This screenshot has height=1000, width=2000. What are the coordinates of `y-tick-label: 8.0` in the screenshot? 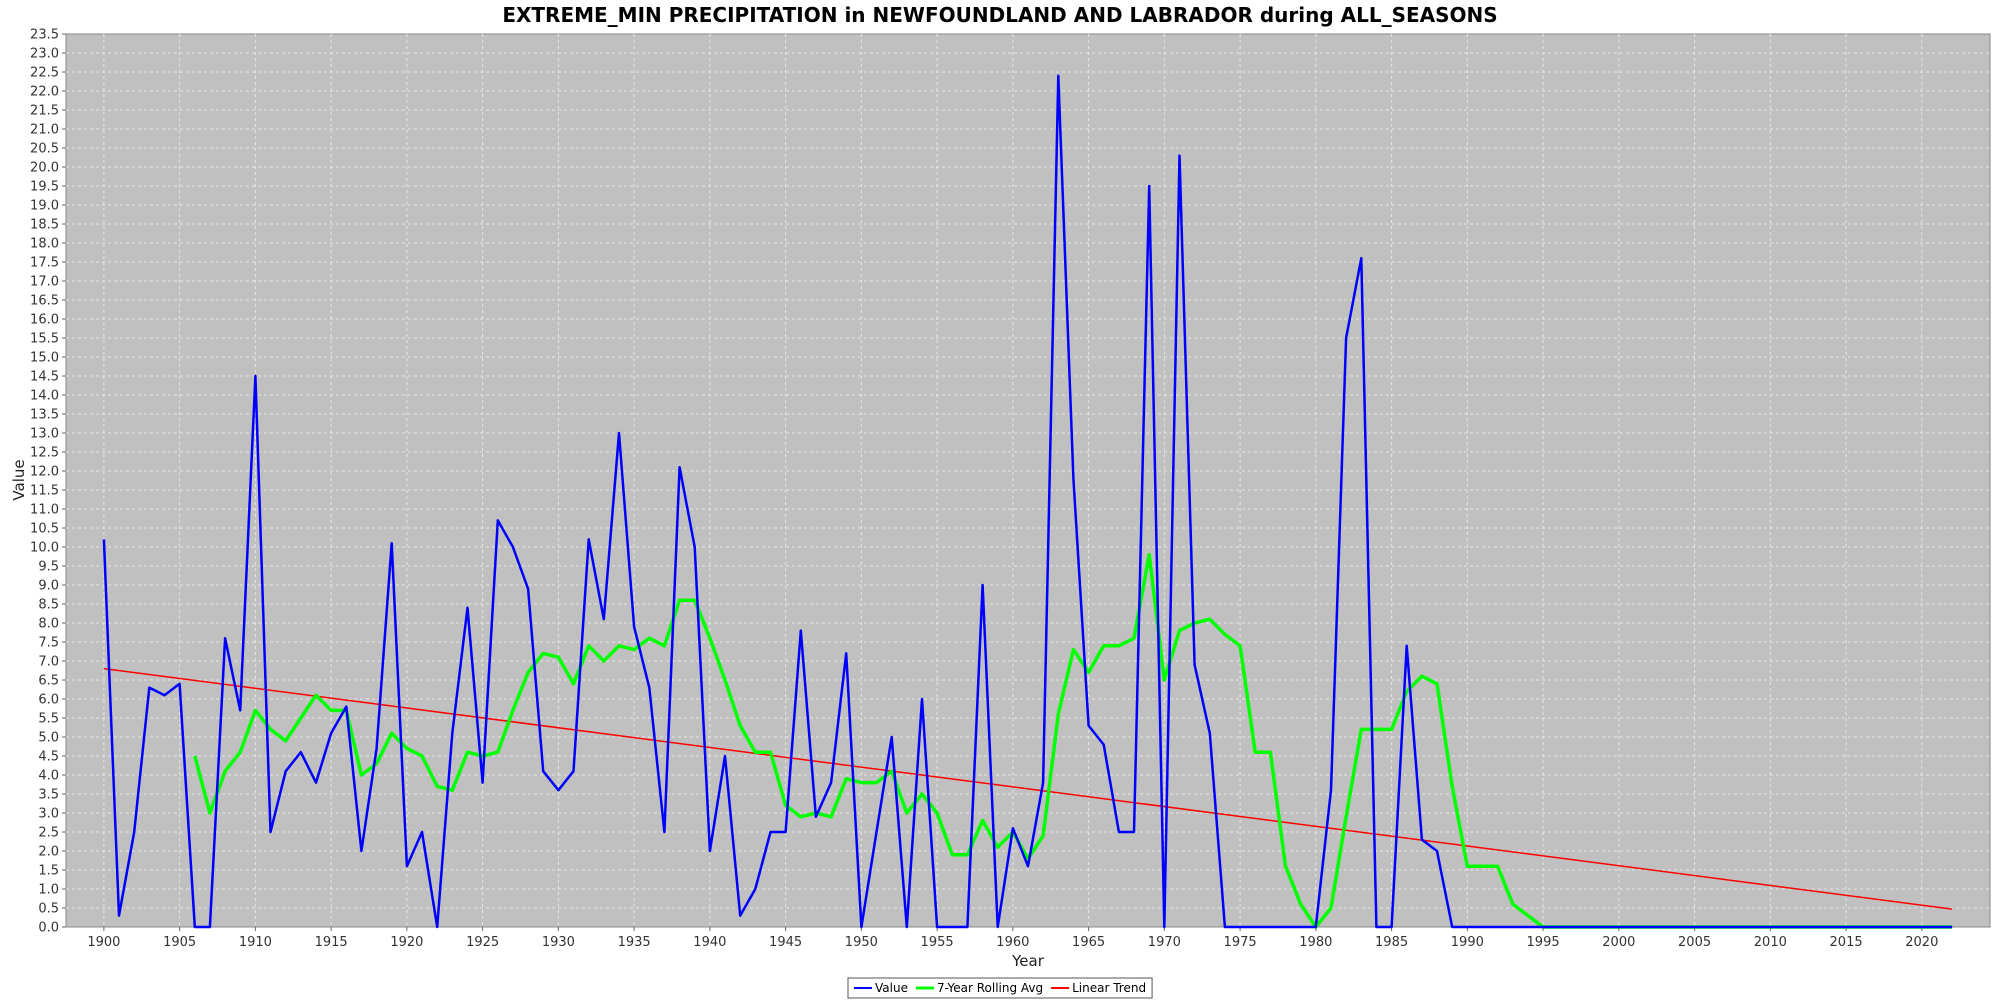 It's located at (48, 624).